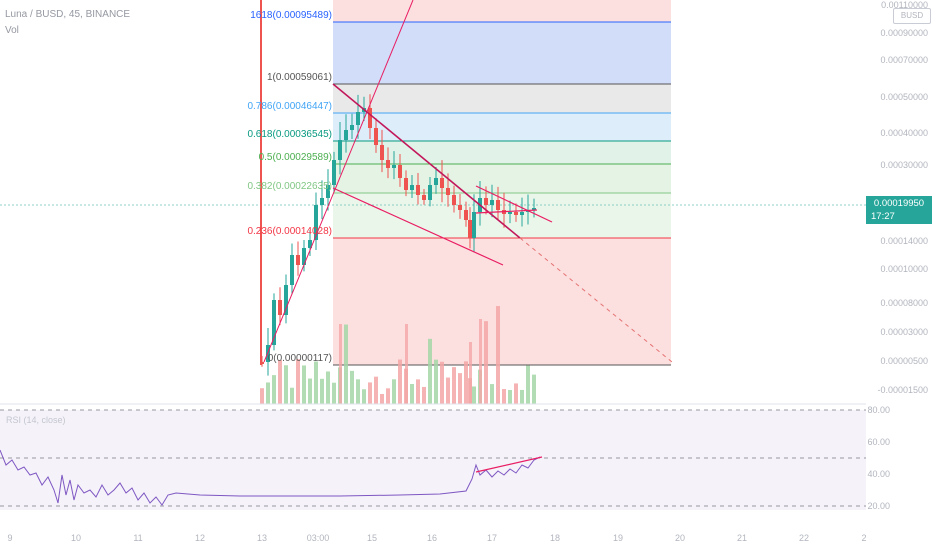 Image resolution: width=932 pixels, height=550 pixels. I want to click on time-axis-label: 03:00, so click(318, 538).